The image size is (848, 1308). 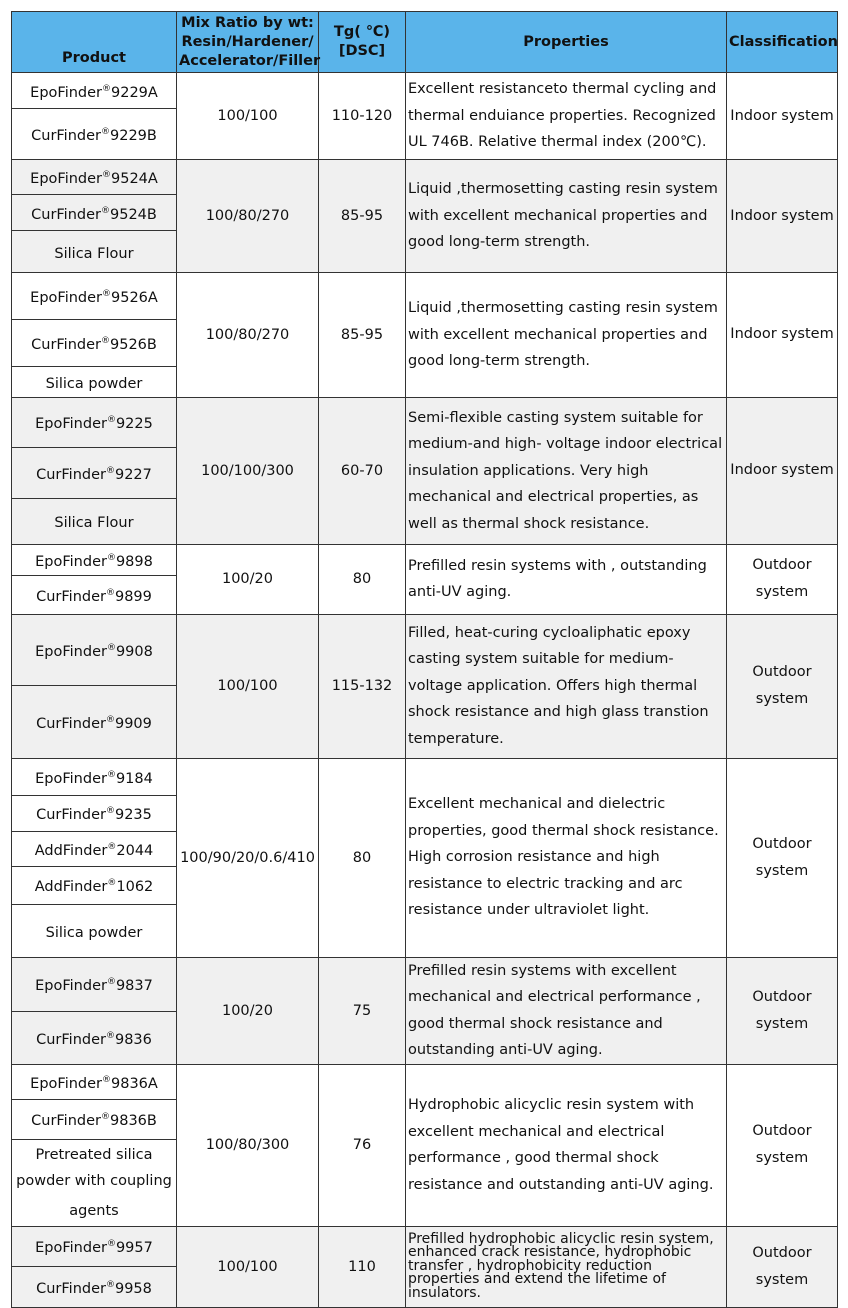 I want to click on product-cell: EpoFinder®9229A, so click(x=94, y=90).